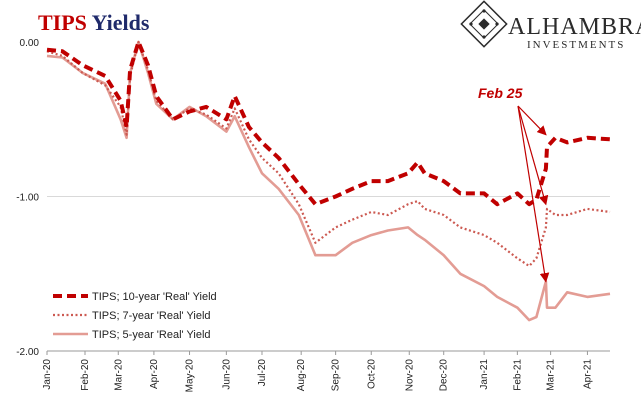 The height and width of the screenshot is (401, 641). Describe the element at coordinates (336, 375) in the screenshot. I see `x-tick-label: Sep-20` at that location.